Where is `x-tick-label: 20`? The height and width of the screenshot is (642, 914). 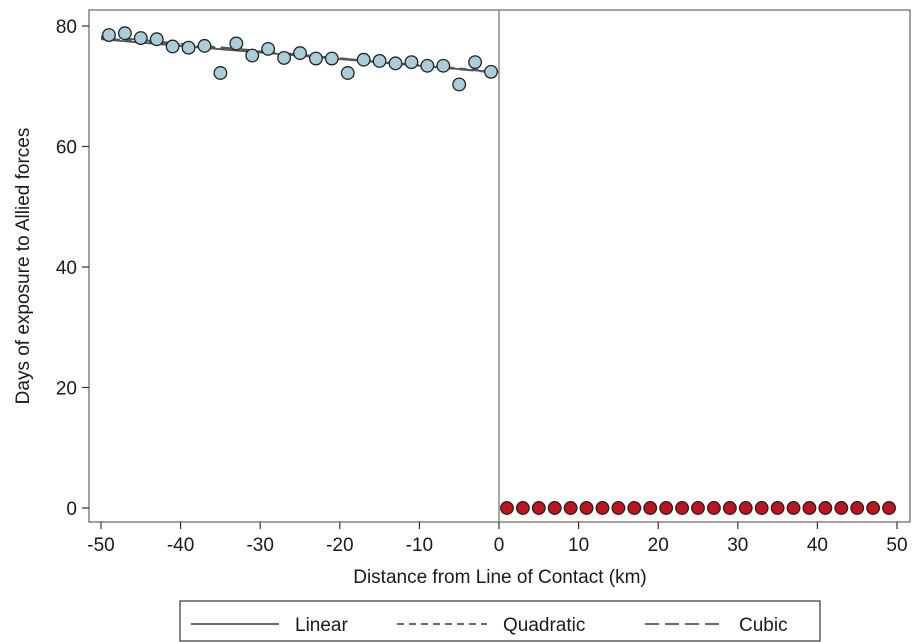
x-tick-label: 20 is located at coordinates (658, 545).